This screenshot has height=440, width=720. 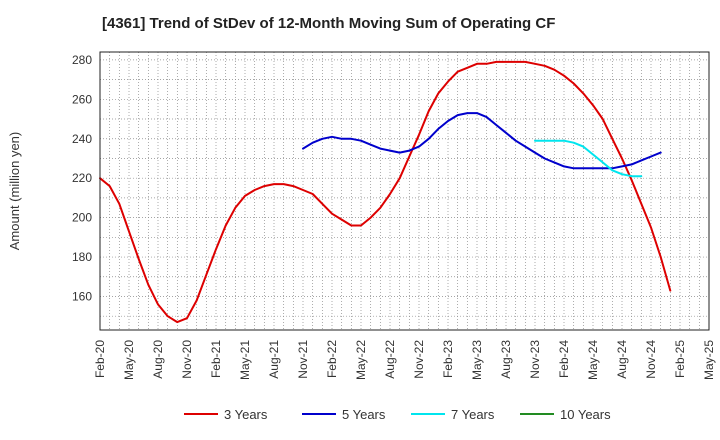 I want to click on x-tick-label: Nov-22, so click(x=419, y=359).